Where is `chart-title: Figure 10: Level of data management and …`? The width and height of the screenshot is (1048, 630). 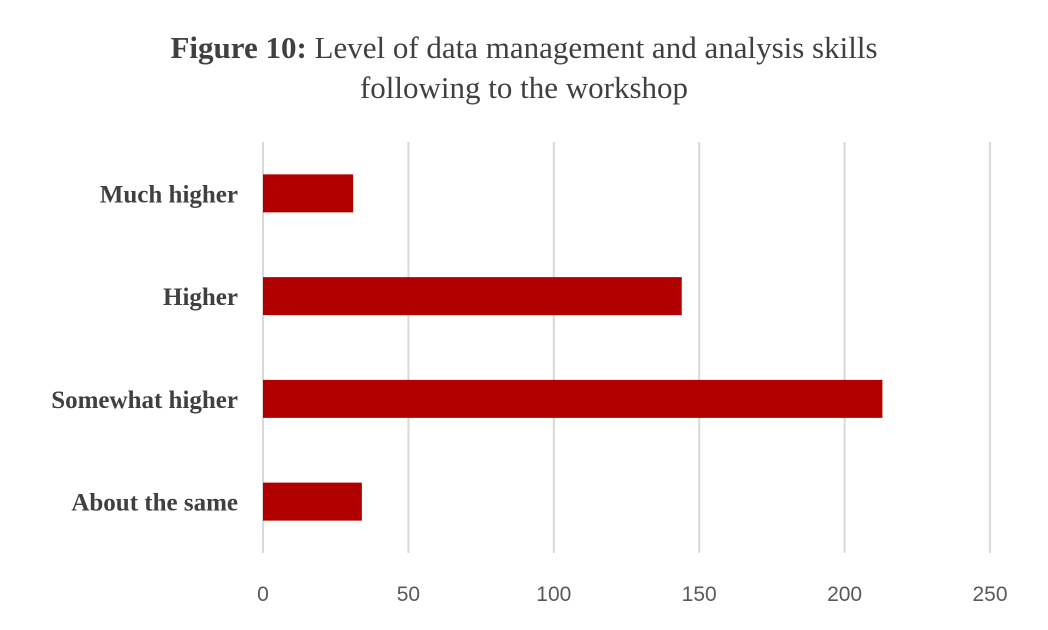 chart-title: Figure 10: Level of data management and … is located at coordinates (524, 68).